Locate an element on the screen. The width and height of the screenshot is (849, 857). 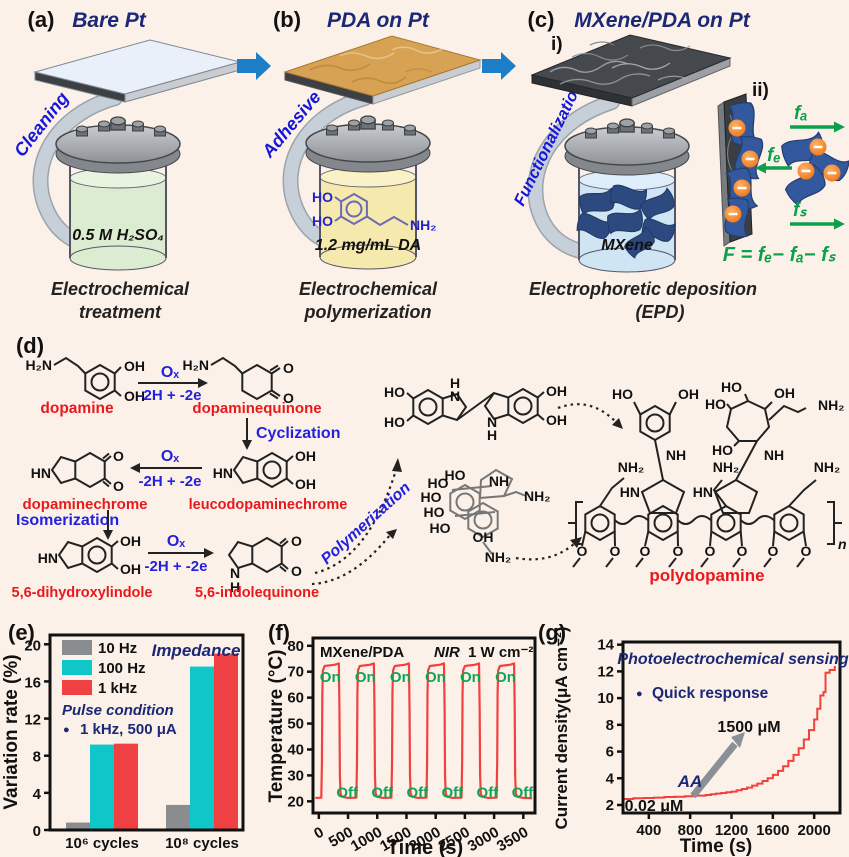
g-analyte-label: AA is located at coordinates (690, 781).